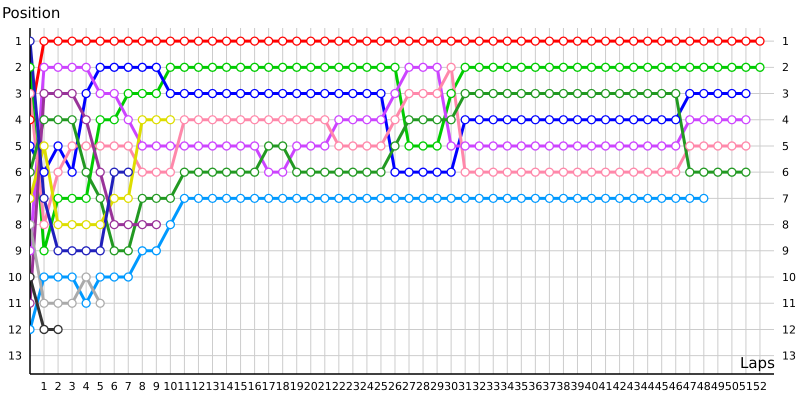 The height and width of the screenshot is (400, 800). I want to click on x-tick-label: 6, so click(114, 386).